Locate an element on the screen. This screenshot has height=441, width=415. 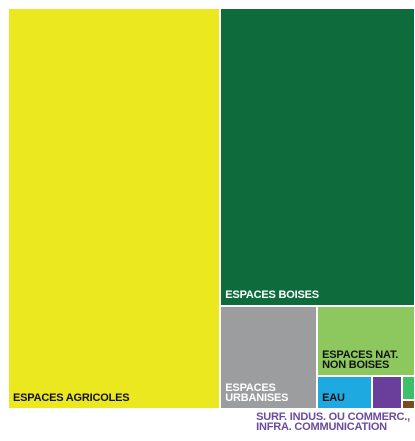
cell-label: EAU is located at coordinates (333, 398).